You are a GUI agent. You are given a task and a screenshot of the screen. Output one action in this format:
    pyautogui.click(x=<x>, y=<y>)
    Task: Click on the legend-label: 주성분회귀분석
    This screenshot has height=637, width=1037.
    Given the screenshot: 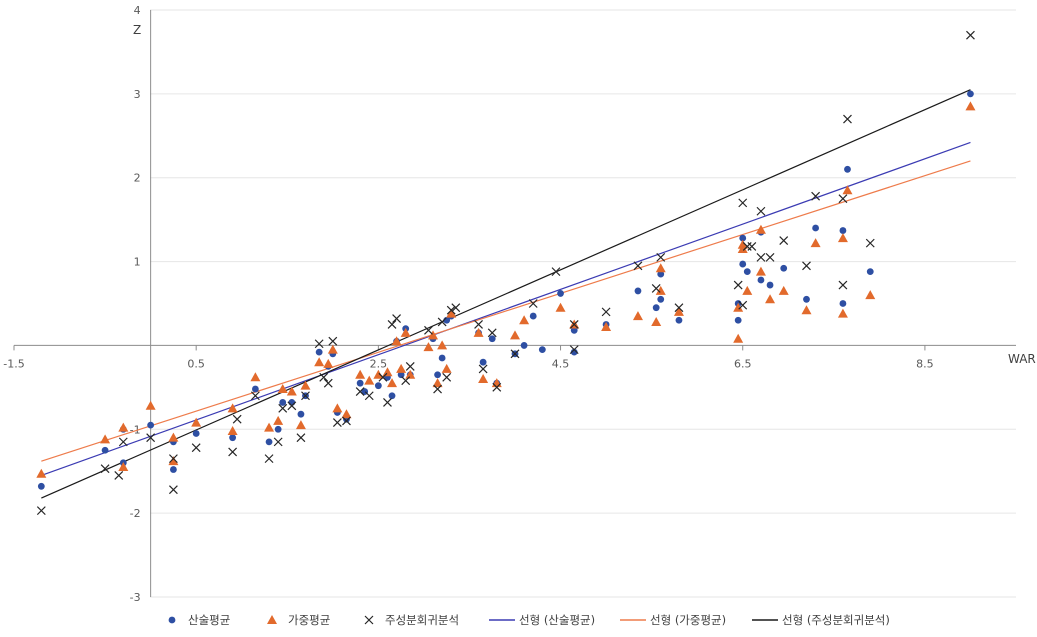 What is the action you would take?
    pyautogui.click(x=422, y=620)
    